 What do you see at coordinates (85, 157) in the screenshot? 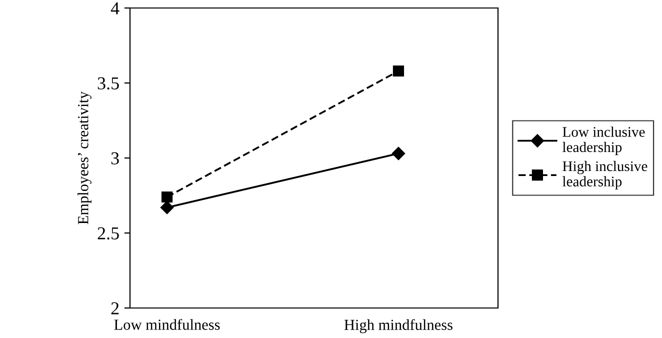
I see `y-axis-title: Employees’ creativity` at bounding box center [85, 157].